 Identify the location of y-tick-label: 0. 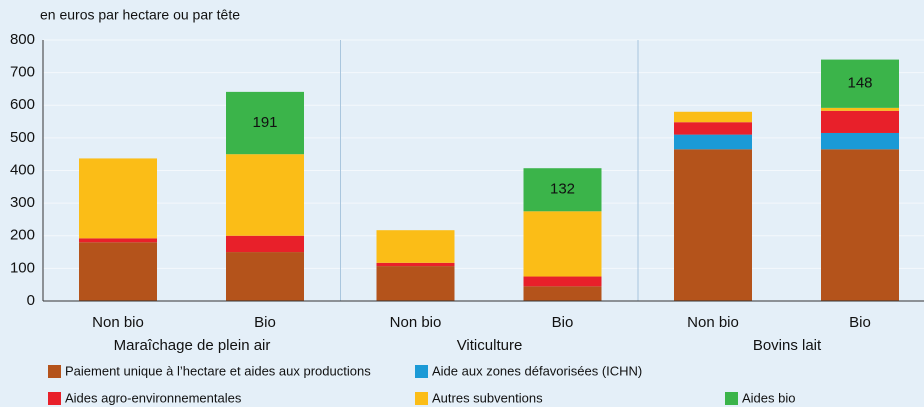
(31, 300).